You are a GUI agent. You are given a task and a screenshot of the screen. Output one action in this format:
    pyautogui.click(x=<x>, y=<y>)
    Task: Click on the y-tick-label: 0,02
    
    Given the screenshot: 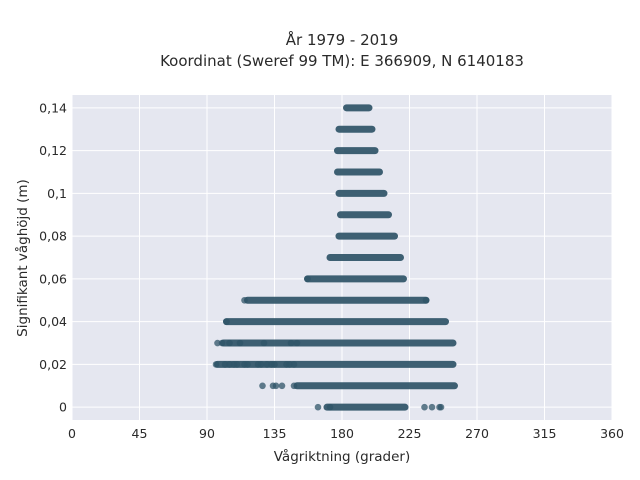 What is the action you would take?
    pyautogui.click(x=53, y=364)
    